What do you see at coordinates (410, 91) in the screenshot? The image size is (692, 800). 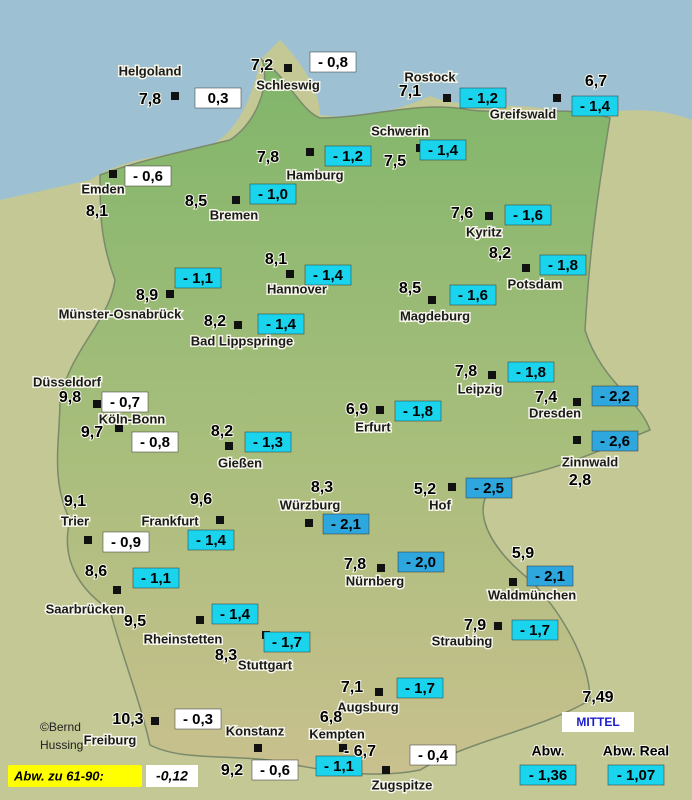 I see `station-value: 7,1` at bounding box center [410, 91].